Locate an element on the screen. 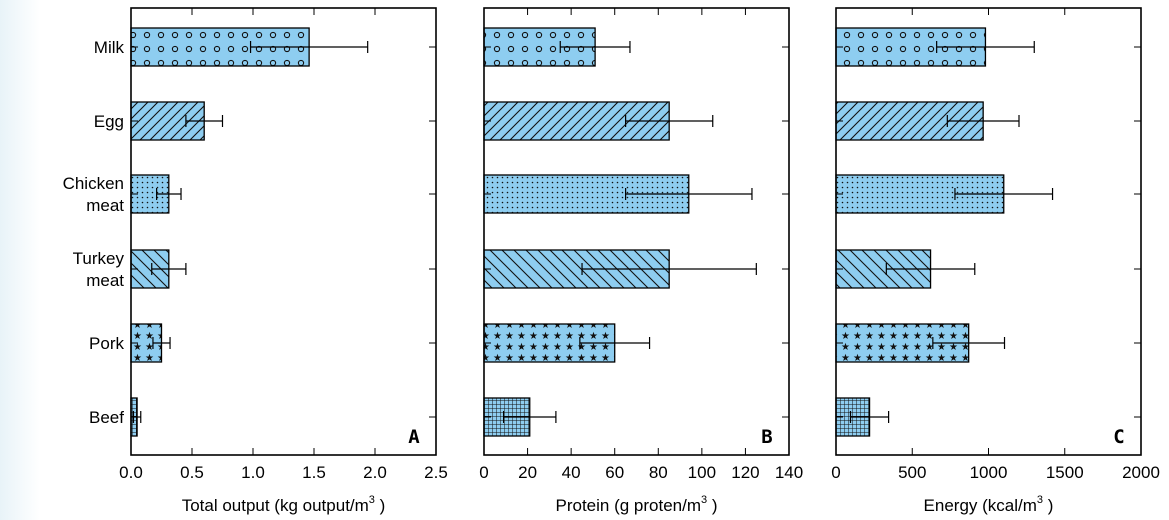 This screenshot has height=520, width=1169. x-tick-label: 1.5 is located at coordinates (314, 472).